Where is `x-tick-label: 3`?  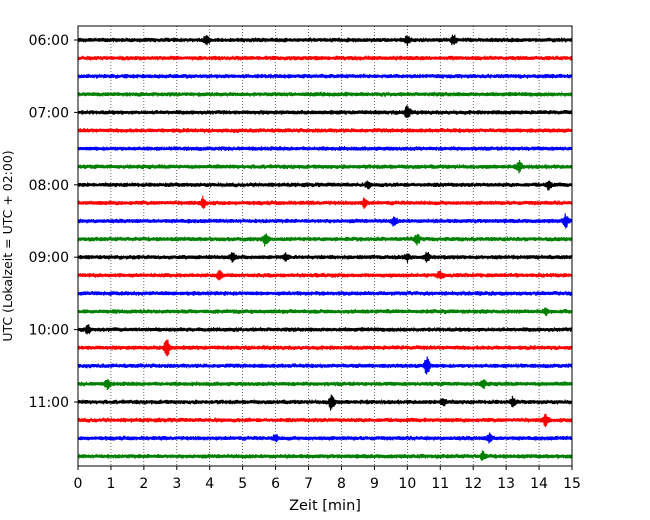 x-tick-label: 3 is located at coordinates (176, 484).